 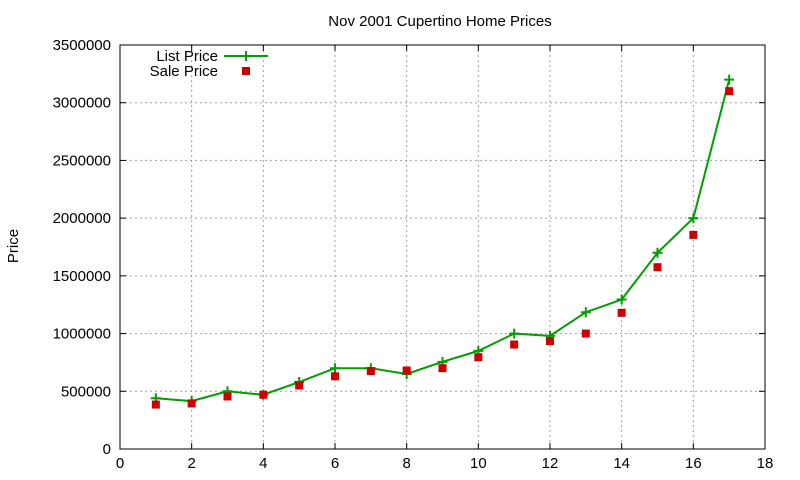 What do you see at coordinates (82, 160) in the screenshot?
I see `y-tick-label: 2500000` at bounding box center [82, 160].